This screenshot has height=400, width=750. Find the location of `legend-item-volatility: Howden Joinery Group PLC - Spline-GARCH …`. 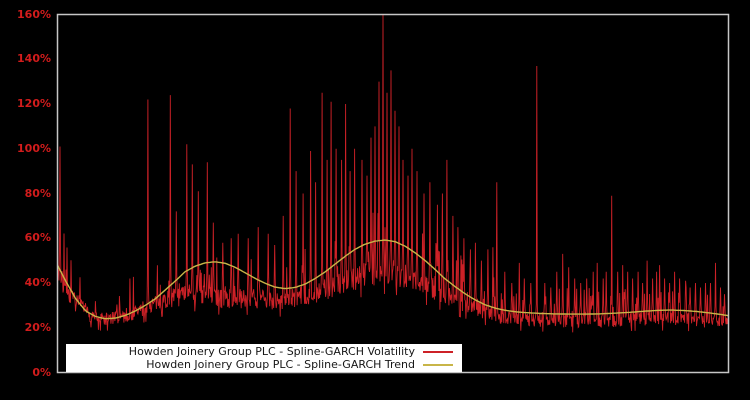

legend-item-volatility: Howden Joinery Group PLC - Spline-GARCH … is located at coordinates (261, 351).